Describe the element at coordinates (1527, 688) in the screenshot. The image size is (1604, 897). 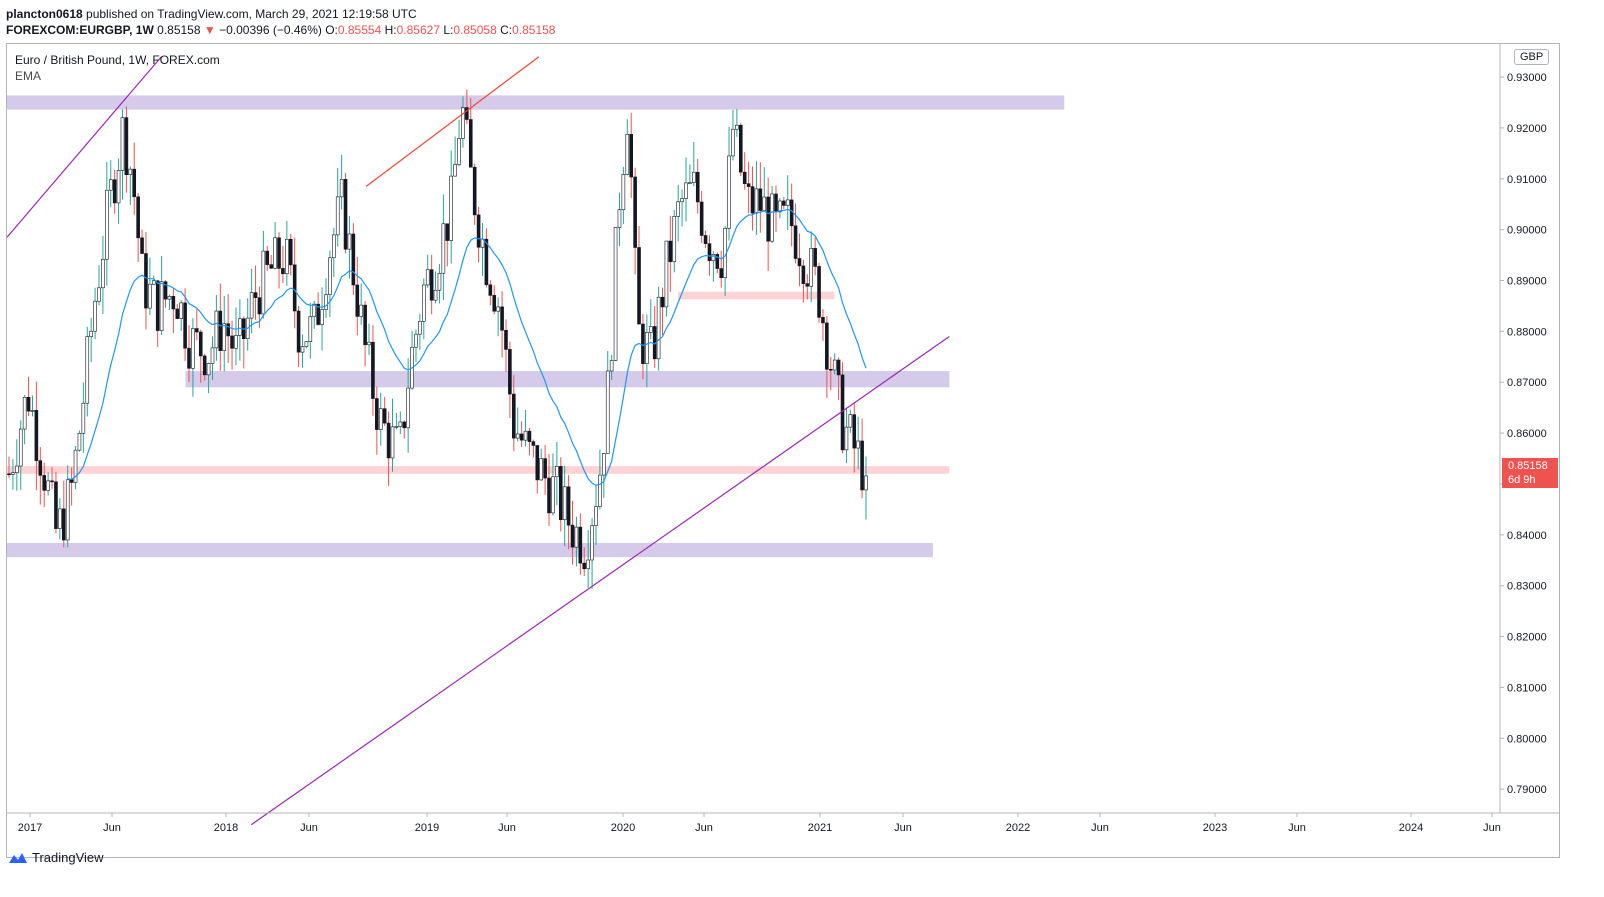
I see `y-tick-label: 0.81000` at that location.